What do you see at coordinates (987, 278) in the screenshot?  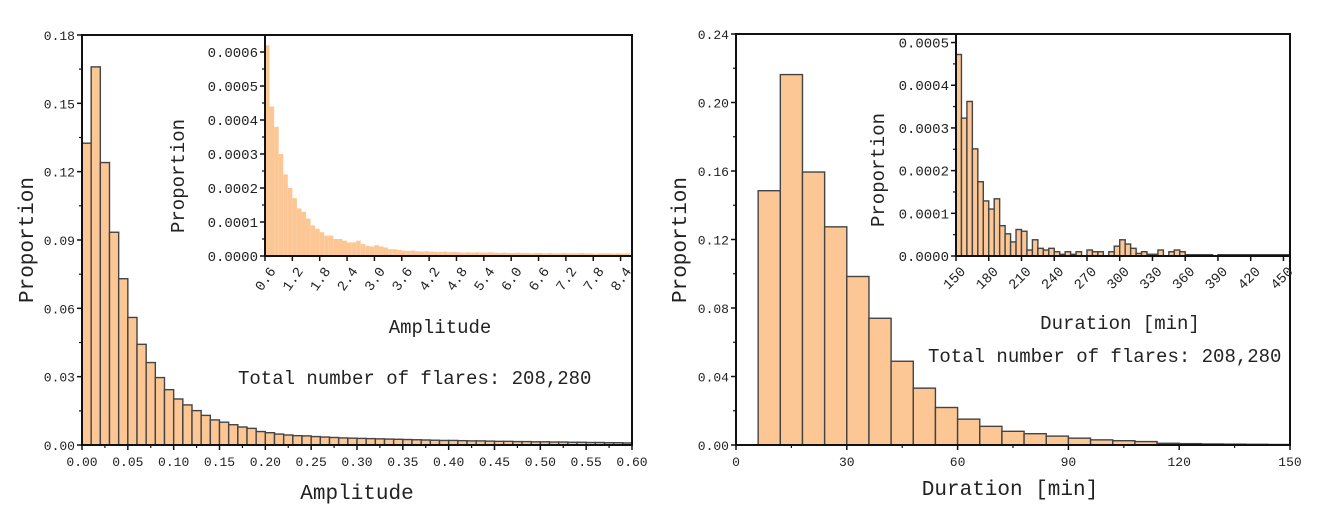 I see `x-tick-label: 180` at bounding box center [987, 278].